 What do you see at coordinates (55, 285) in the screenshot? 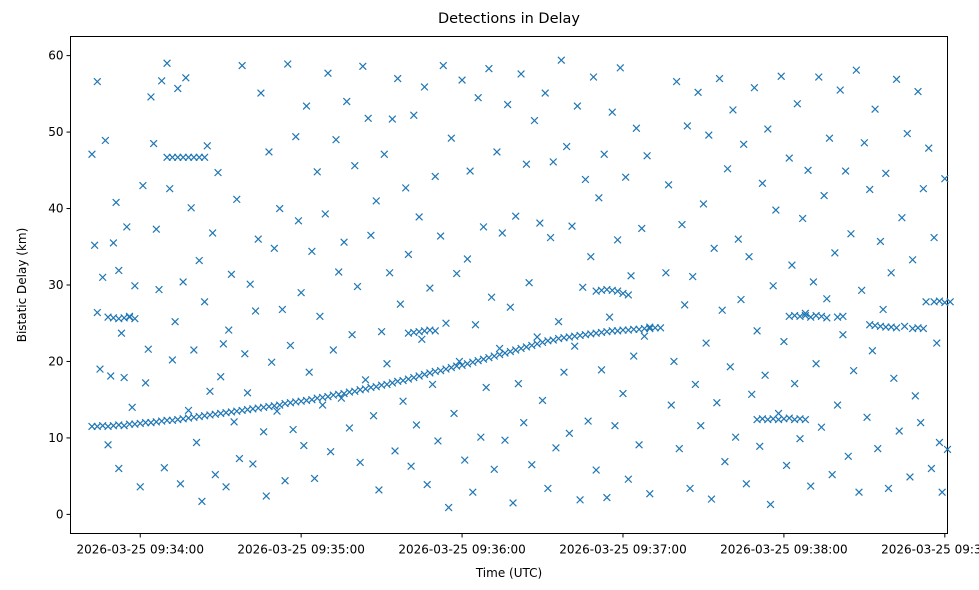
I see `y-tick-label: 30` at bounding box center [55, 285].